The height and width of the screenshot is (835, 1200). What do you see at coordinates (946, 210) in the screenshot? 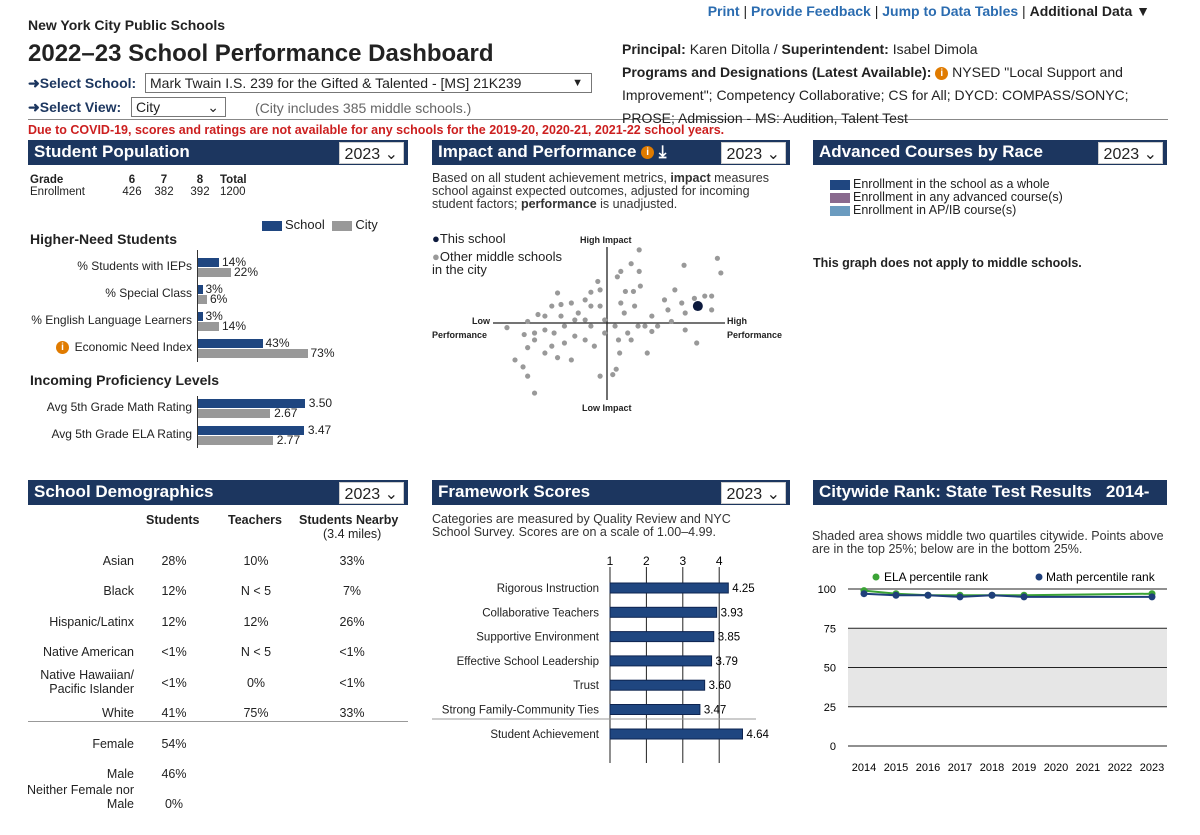
I see `legend-item: Enrollment in AP/IB course(s)` at bounding box center [946, 210].